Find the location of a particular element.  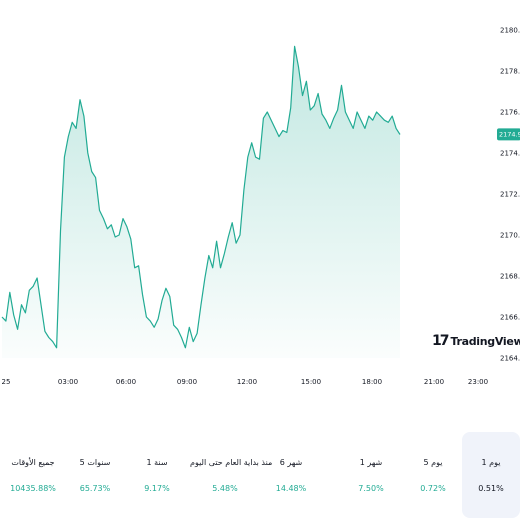

y-tick-label: 2164.00 is located at coordinates (510, 359).